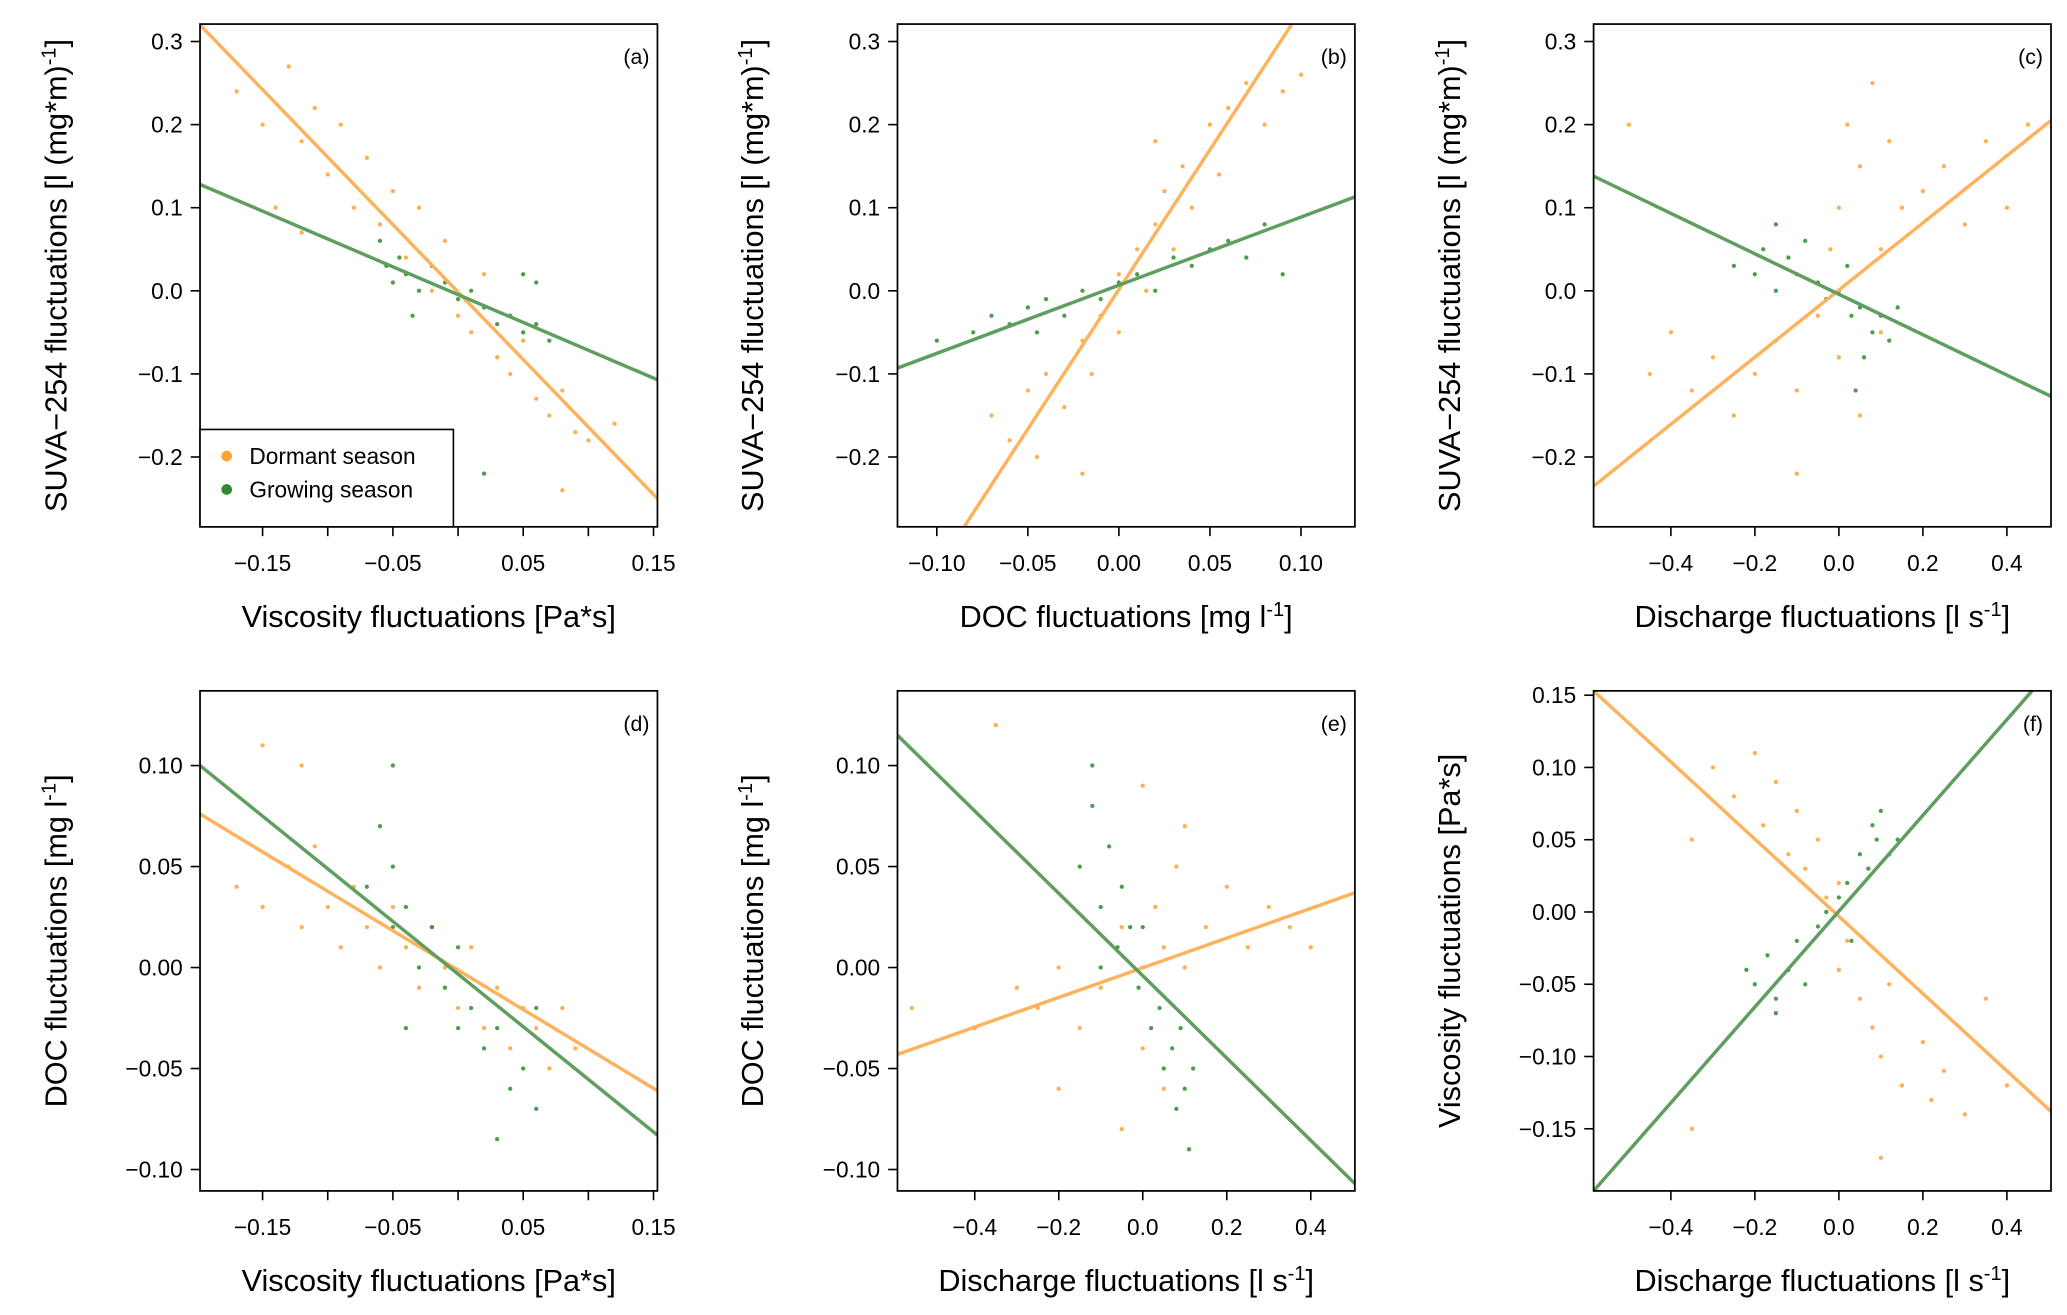  What do you see at coordinates (429, 617) in the screenshot?
I see `label-segment: Viscosity fluctuations [Pa*s]` at bounding box center [429, 617].